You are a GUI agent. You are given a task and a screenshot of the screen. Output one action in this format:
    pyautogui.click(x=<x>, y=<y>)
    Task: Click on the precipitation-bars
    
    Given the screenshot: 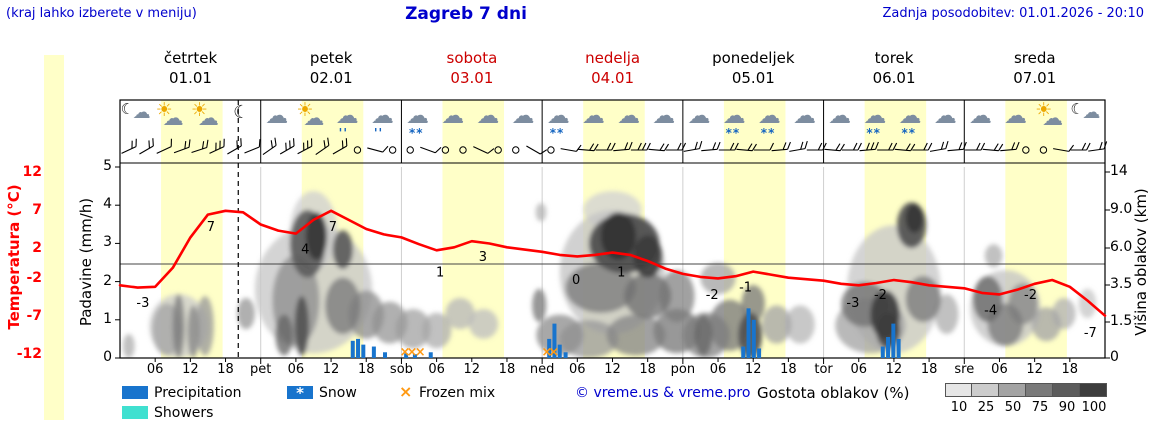 What is the action you would take?
    pyautogui.click(x=625, y=333)
    